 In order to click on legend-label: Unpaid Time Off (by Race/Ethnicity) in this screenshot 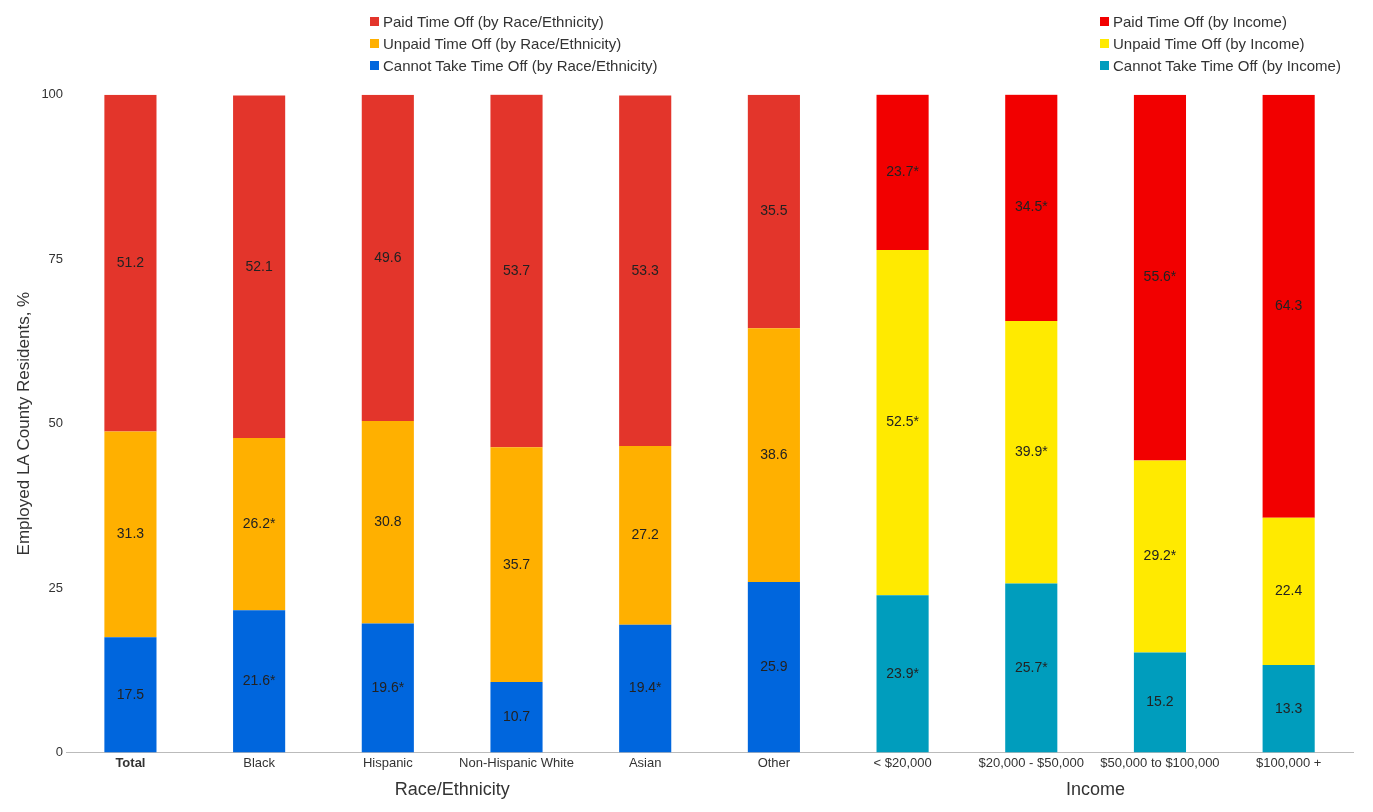, I will do `click(502, 43)`.